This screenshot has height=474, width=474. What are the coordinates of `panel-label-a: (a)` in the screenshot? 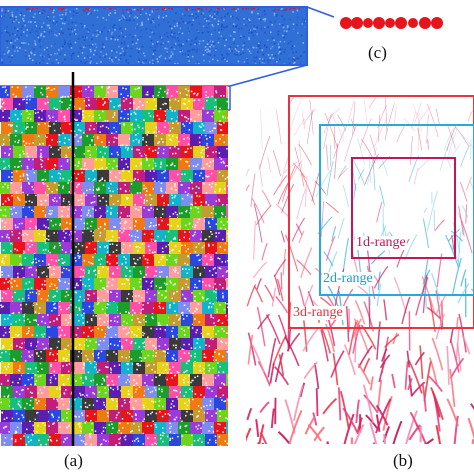 It's located at (73, 460).